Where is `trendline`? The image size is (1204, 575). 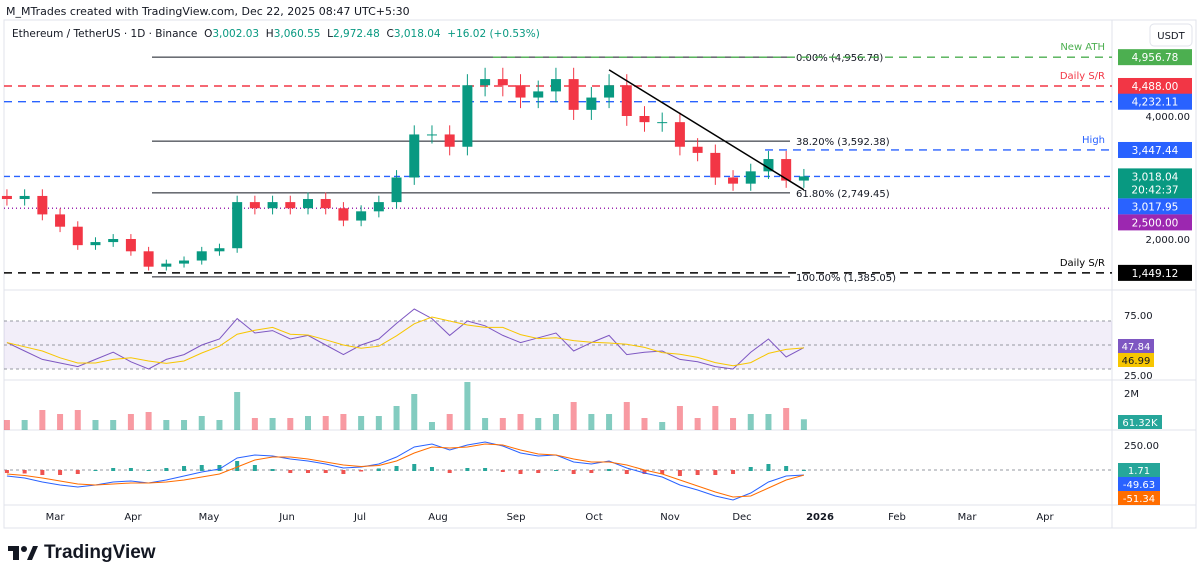
trendline is located at coordinates (706, 130).